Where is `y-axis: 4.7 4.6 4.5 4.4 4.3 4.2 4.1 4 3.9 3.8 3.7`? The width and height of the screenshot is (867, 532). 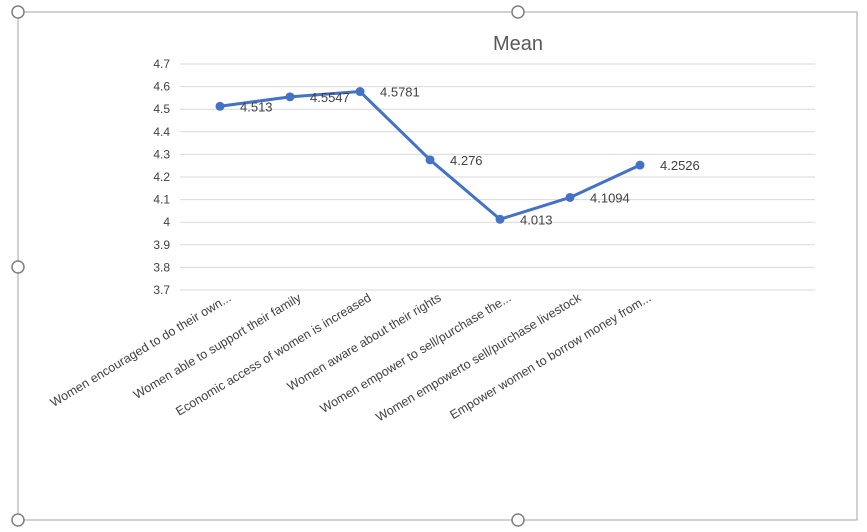 y-axis: 4.7 4.6 4.5 4.4 4.3 4.2 4.1 4 3.9 3.8 3.7 is located at coordinates (161, 177).